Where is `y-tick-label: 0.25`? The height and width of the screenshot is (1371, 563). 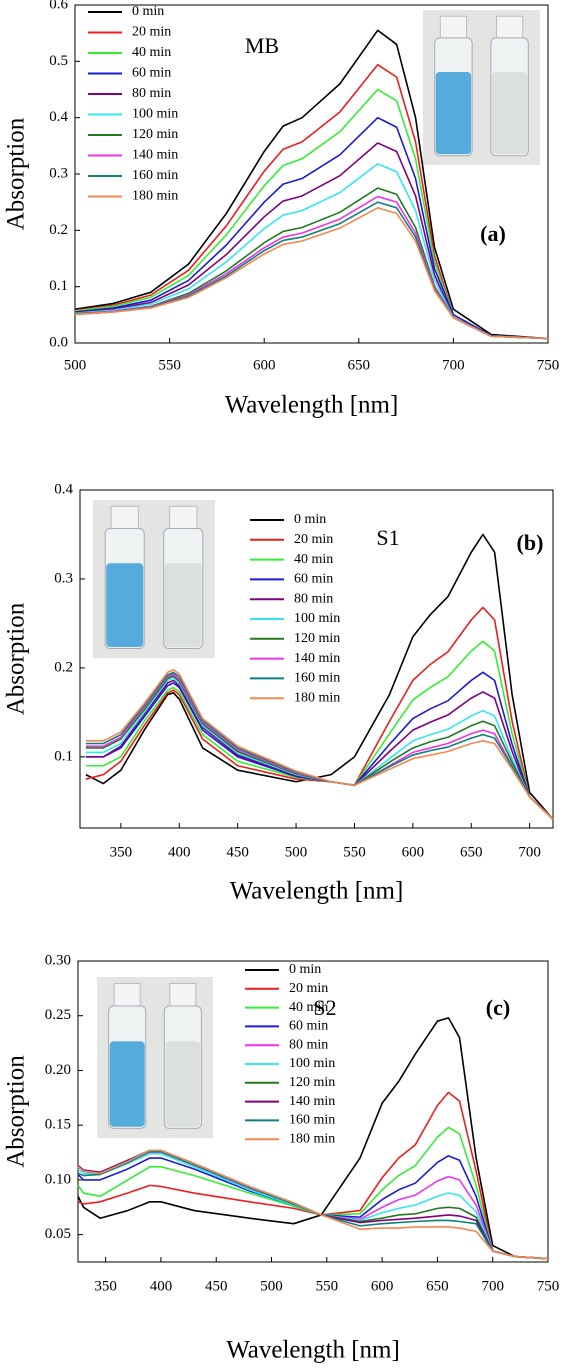 y-tick-label: 0.25 is located at coordinates (58, 1015).